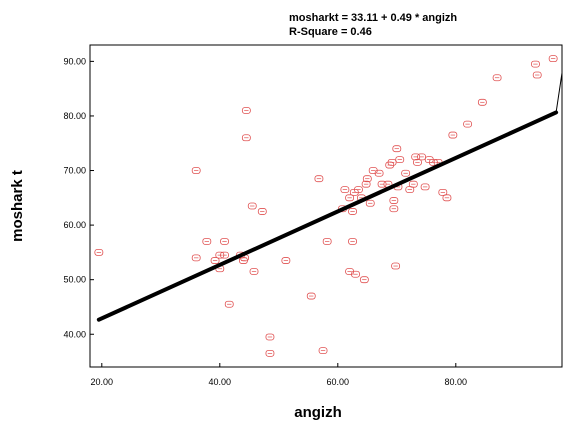 The image size is (567, 422). I want to click on x-tick-label: 20.00, so click(102, 382).